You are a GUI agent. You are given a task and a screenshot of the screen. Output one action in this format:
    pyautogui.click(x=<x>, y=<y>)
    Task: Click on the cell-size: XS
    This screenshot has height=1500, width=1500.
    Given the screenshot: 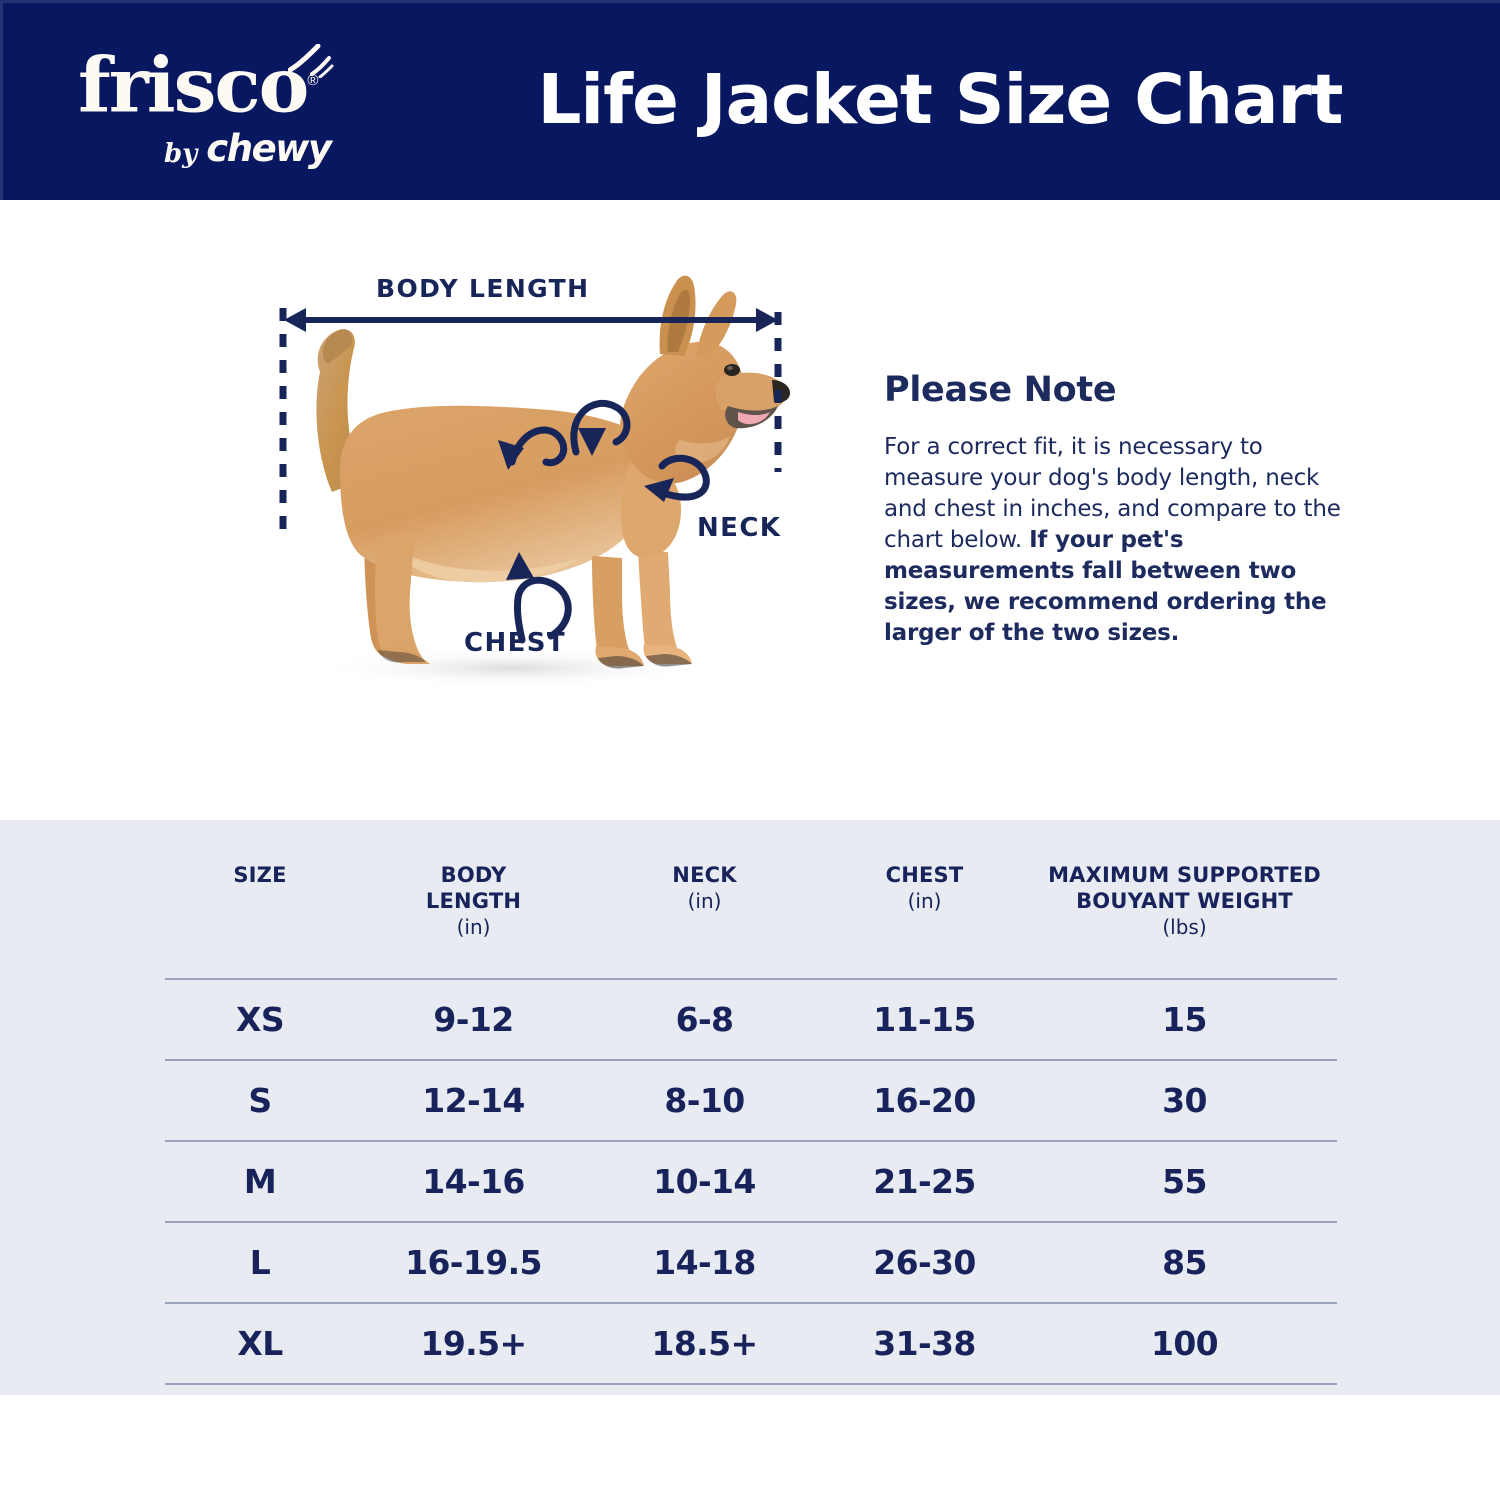 What is the action you would take?
    pyautogui.click(x=260, y=1020)
    